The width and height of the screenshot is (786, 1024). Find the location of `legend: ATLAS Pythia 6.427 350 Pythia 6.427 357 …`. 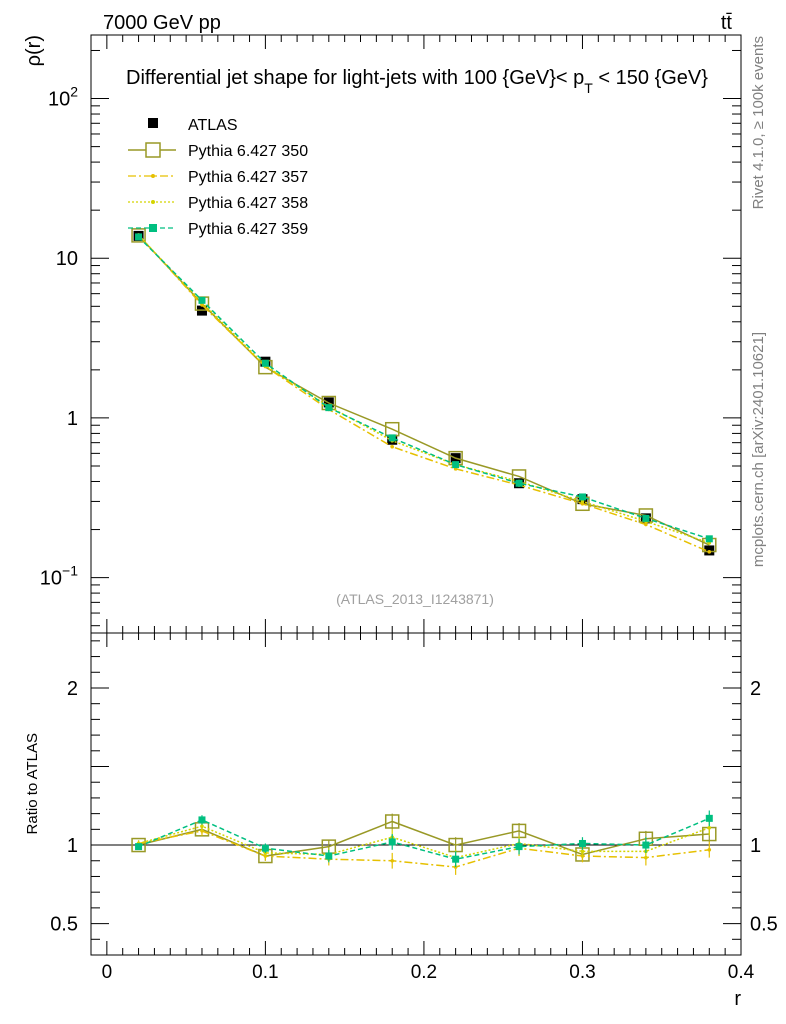

legend: ATLAS Pythia 6.427 350 Pythia 6.427 357 … is located at coordinates (218, 177).